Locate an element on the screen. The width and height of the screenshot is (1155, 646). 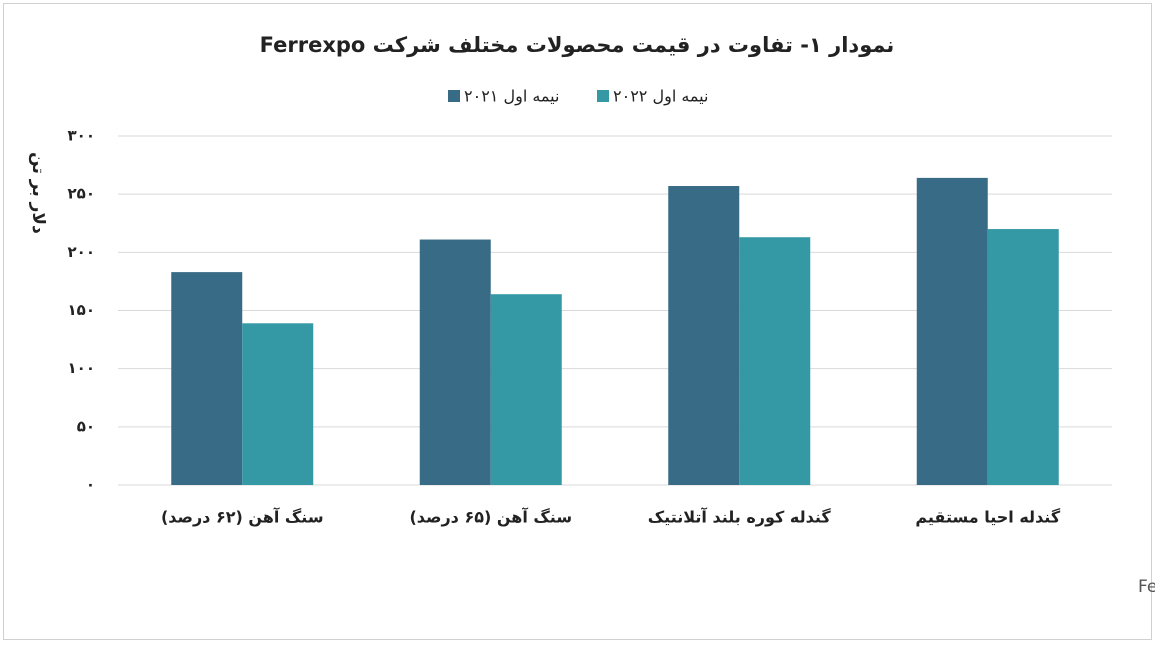
x-tick-label: گندله احیا مستقیم is located at coordinates (987, 517).